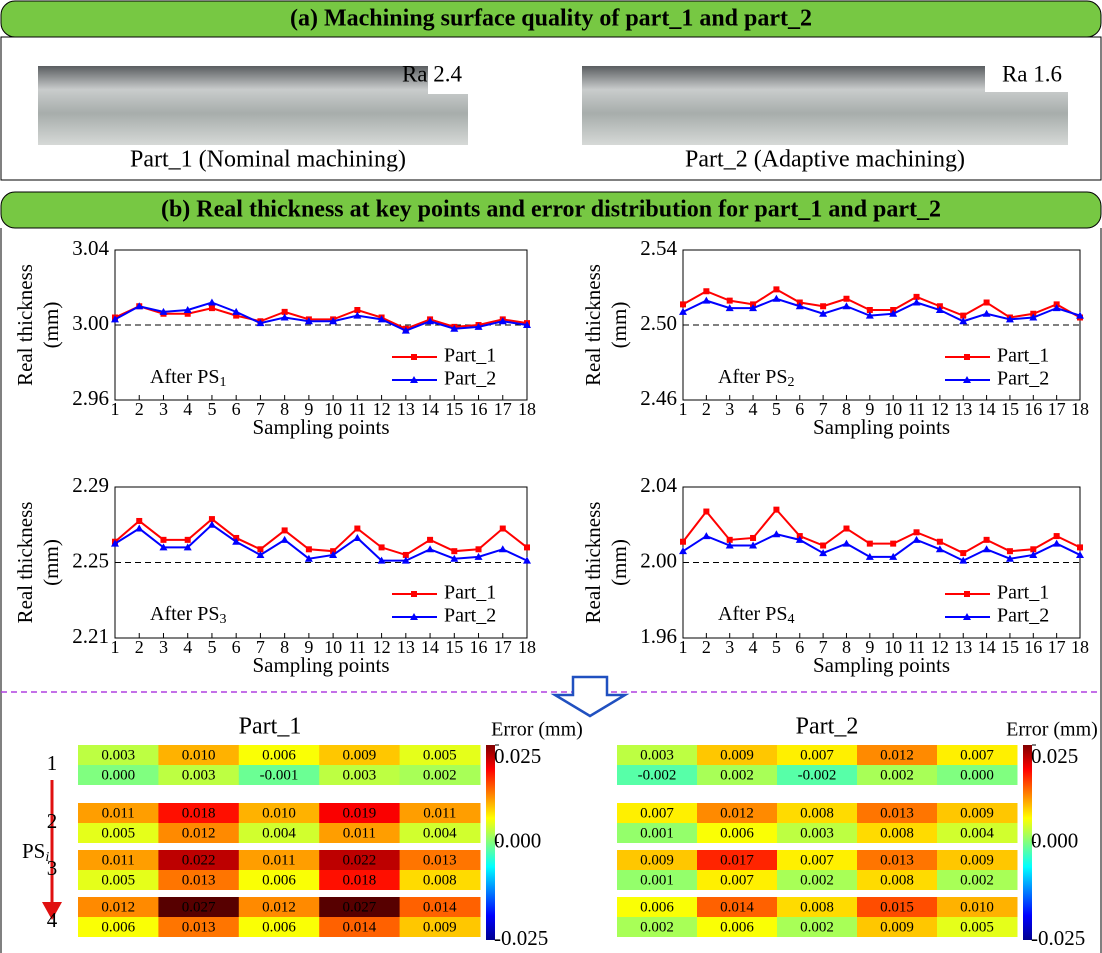  I want to click on x-tick-label: 15, so click(1010, 647).